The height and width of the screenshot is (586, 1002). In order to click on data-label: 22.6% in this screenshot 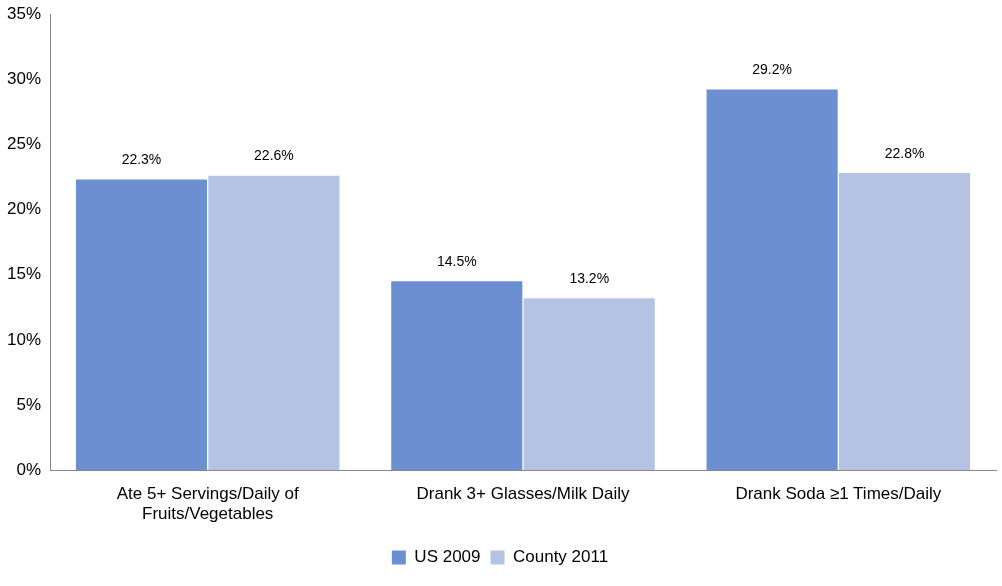, I will do `click(274, 155)`.